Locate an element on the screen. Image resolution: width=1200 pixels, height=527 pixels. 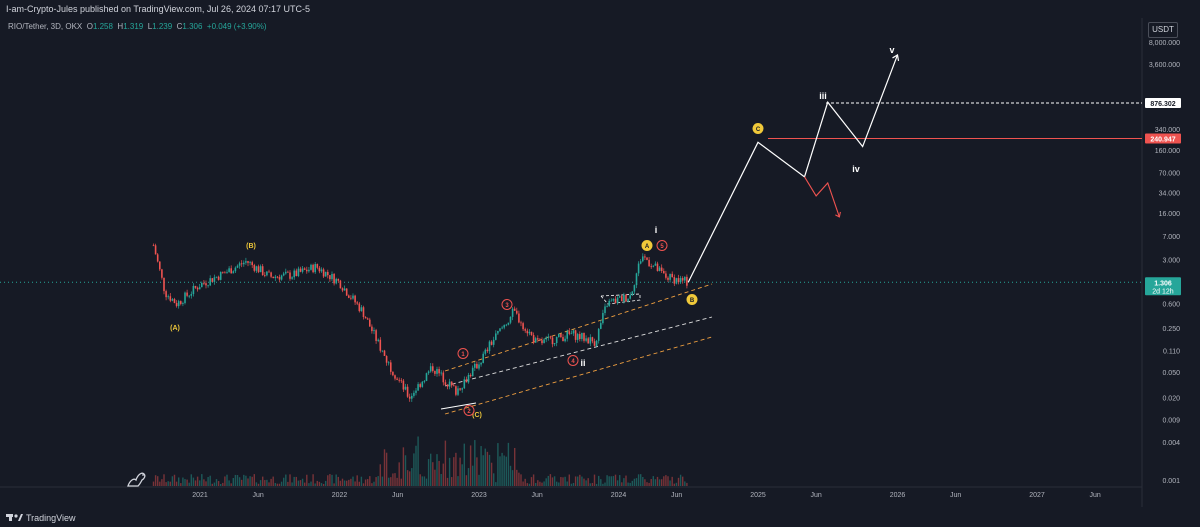
x-tick-label: 2026 is located at coordinates (898, 495).